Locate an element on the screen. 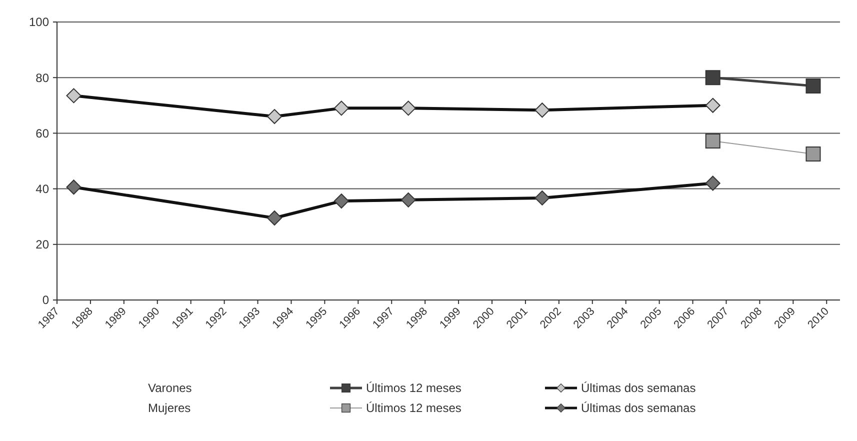 The image size is (857, 441). text: Mujeres is located at coordinates (169, 408).